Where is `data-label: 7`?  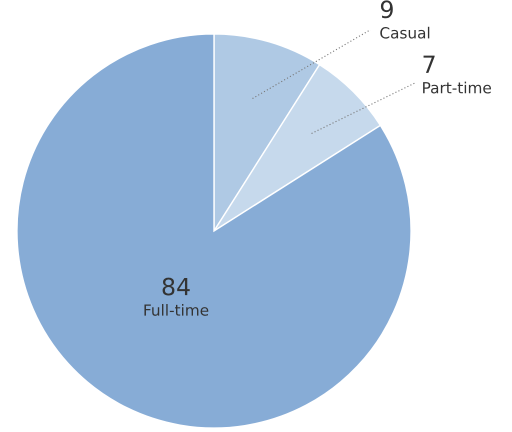 data-label: 7 is located at coordinates (429, 64).